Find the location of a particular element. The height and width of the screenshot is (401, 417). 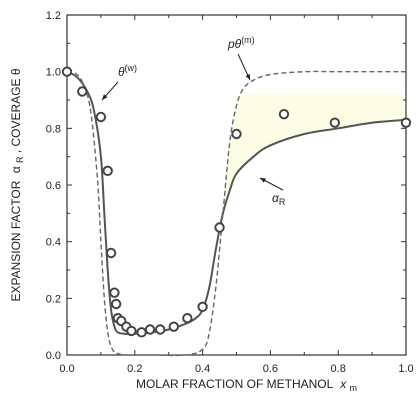

annotation-alpha-r-symbol: α is located at coordinates (276, 198).